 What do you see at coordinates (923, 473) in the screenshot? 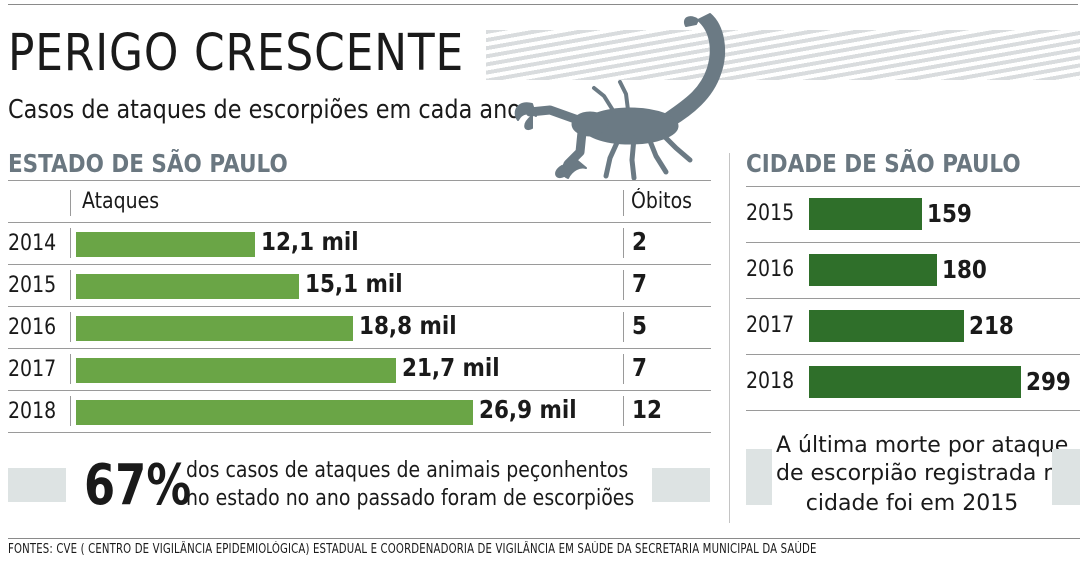
I see `city-note-line-2: de escorpião registrada na` at bounding box center [923, 473].